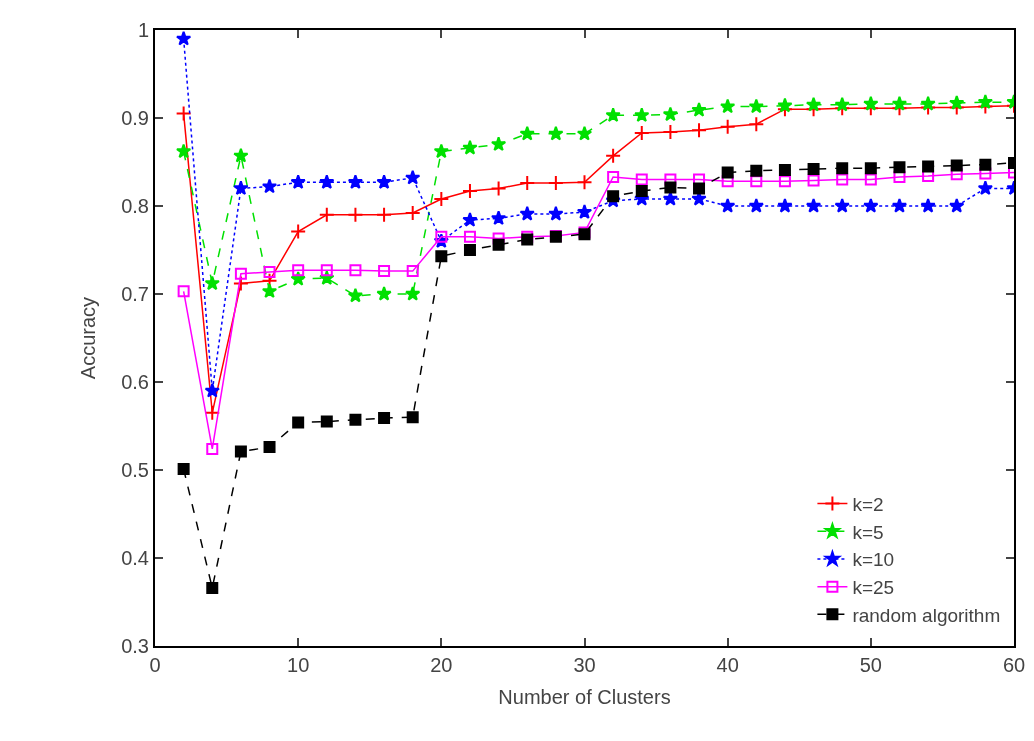 Image resolution: width=1034 pixels, height=741 pixels. Describe the element at coordinates (135, 558) in the screenshot. I see `y-tick-label: 0.4` at that location.